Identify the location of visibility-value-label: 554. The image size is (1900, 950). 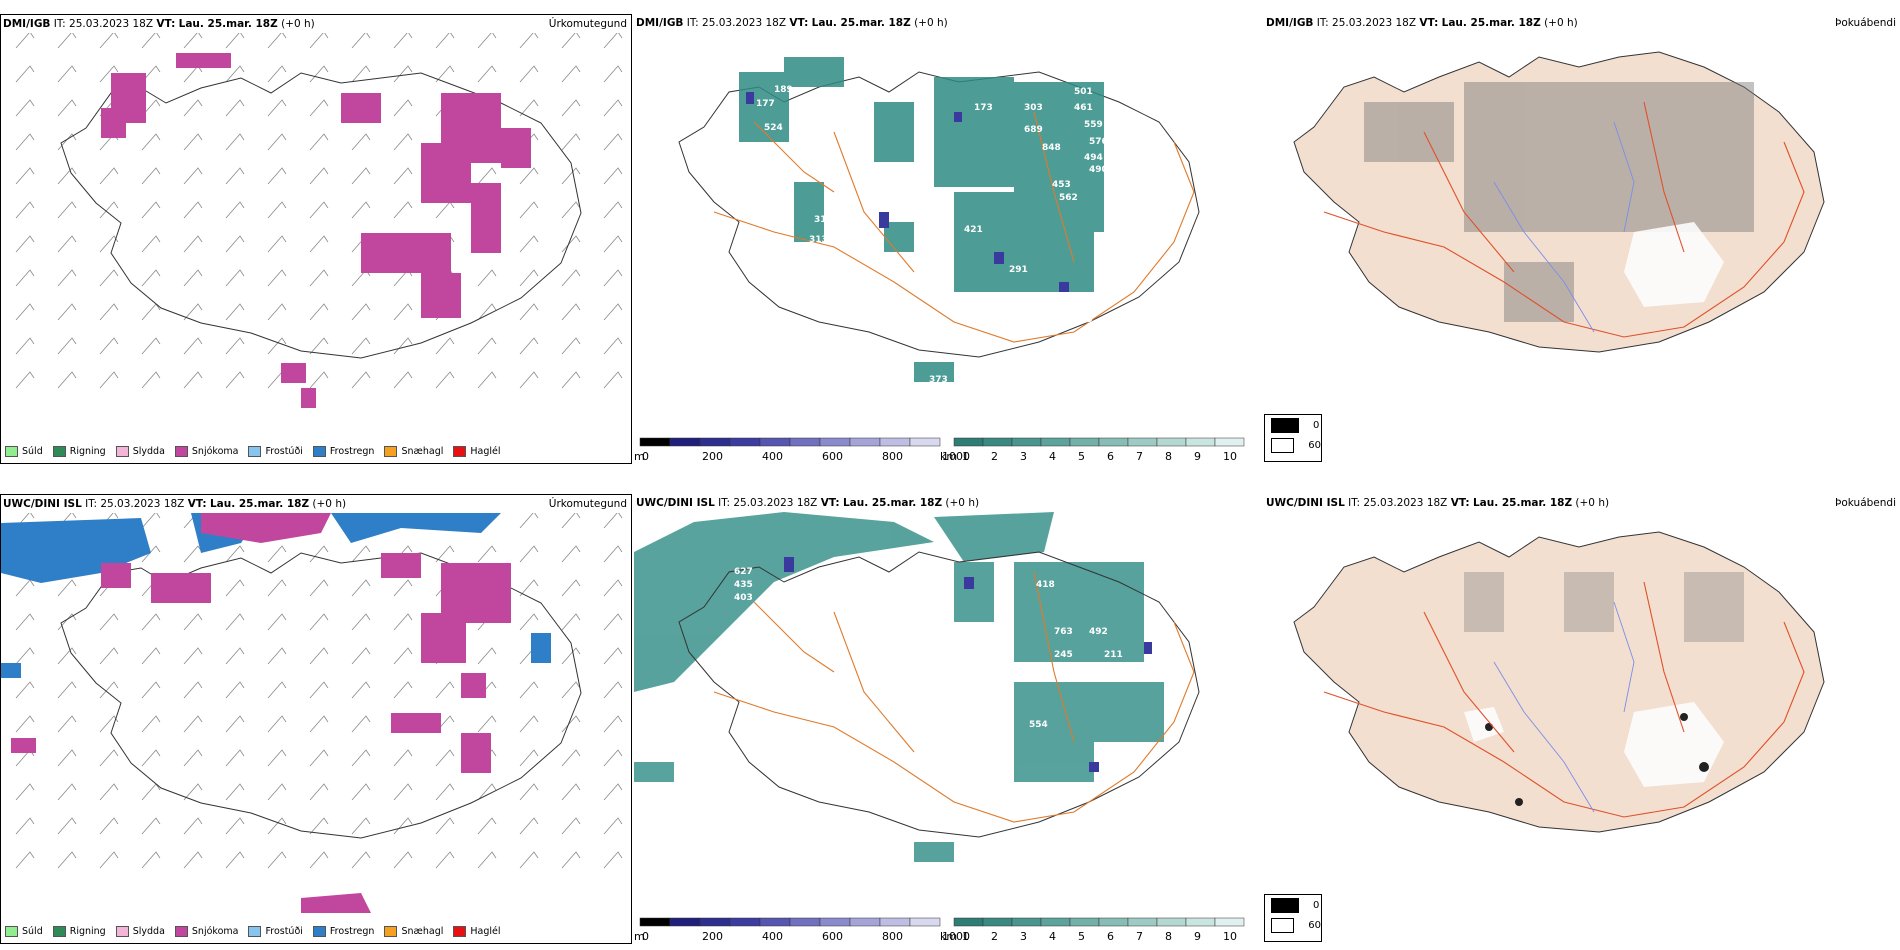
(1038, 725).